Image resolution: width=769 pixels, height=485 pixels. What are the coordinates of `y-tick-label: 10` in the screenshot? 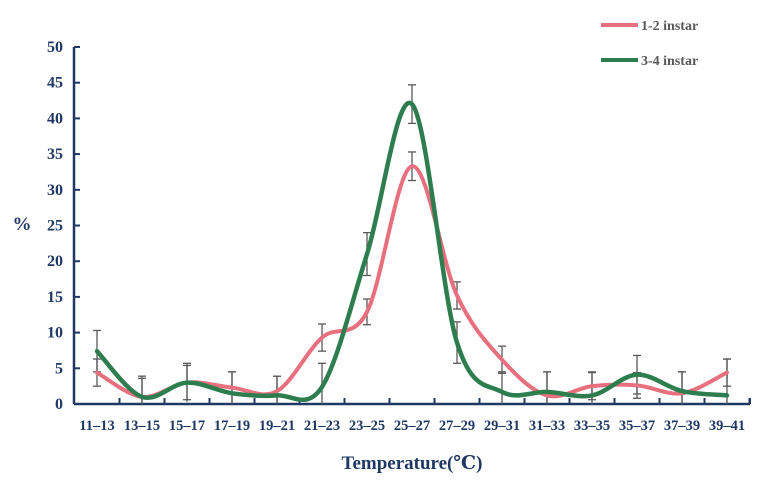 It's located at (55, 333).